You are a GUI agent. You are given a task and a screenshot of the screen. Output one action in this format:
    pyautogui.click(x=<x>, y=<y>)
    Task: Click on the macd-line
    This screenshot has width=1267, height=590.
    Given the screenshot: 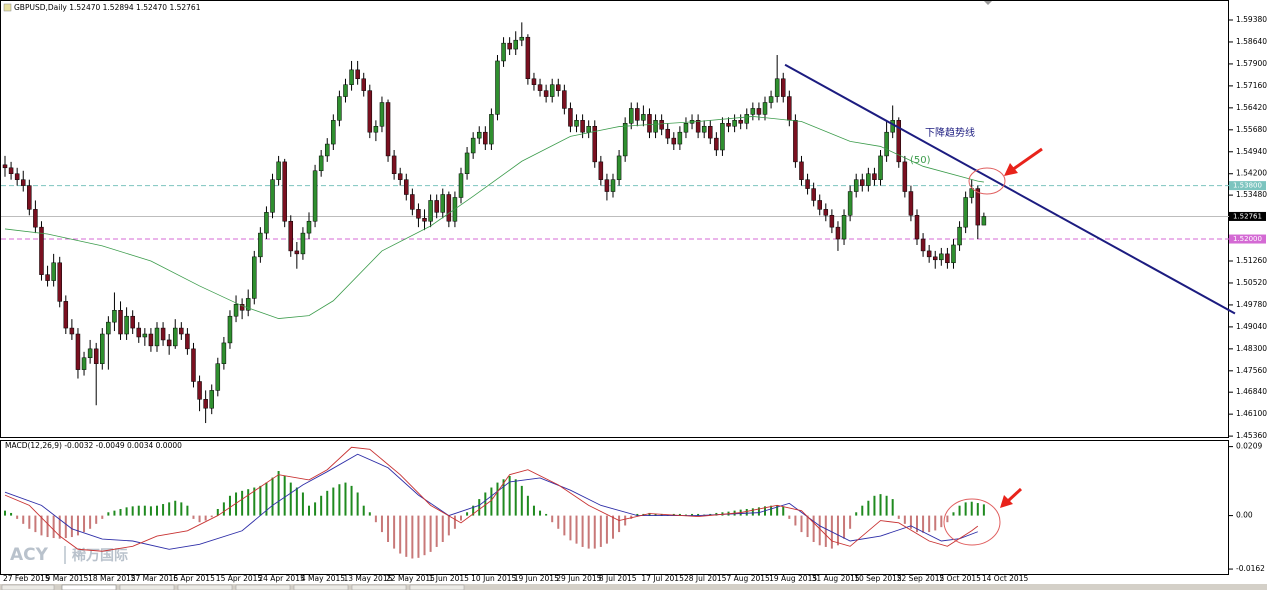 What is the action you would take?
    pyautogui.click(x=491, y=501)
    